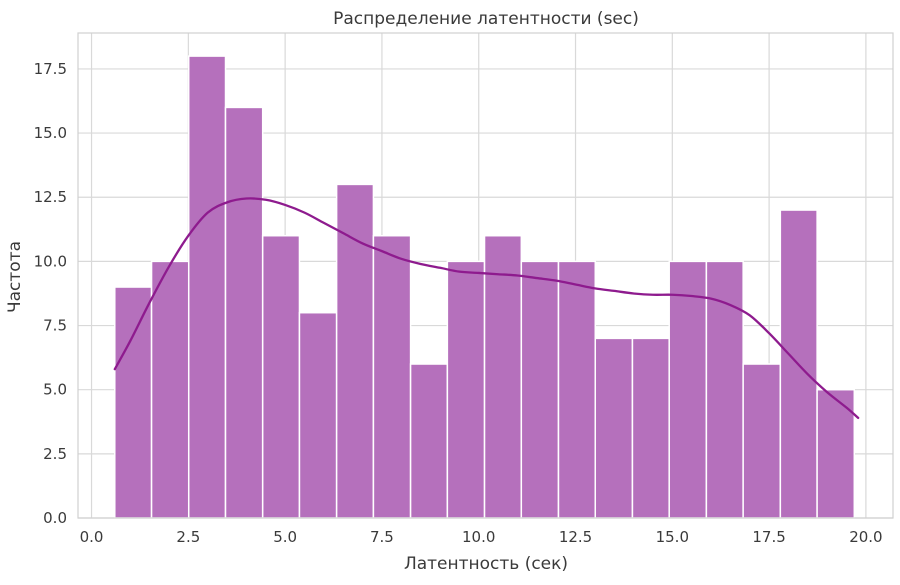 This screenshot has height=585, width=900. I want to click on x-tick-labels: 0.0 2.5 5.0 7.5 10.0 12.5 15.0 17.5 20.0, so click(481, 537).